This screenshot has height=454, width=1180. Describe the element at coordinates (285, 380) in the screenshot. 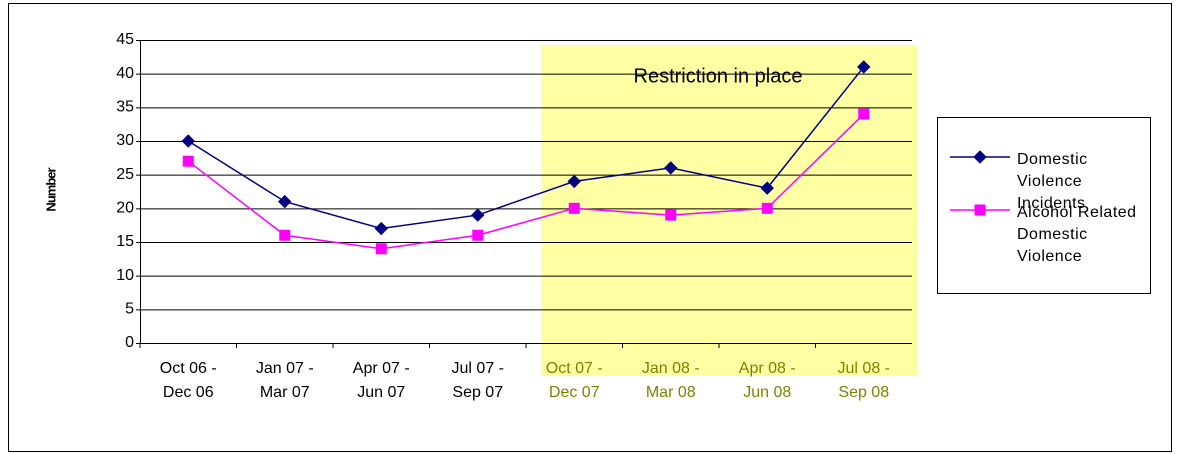

I see `x-tick-label: Jan 07 -Mar 07` at that location.